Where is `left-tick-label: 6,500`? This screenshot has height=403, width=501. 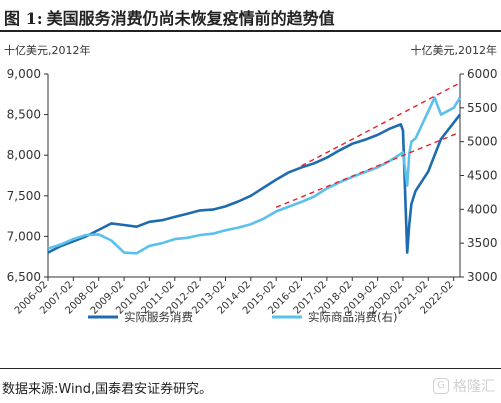 left-tick-label: 6,500 is located at coordinates (24, 277).